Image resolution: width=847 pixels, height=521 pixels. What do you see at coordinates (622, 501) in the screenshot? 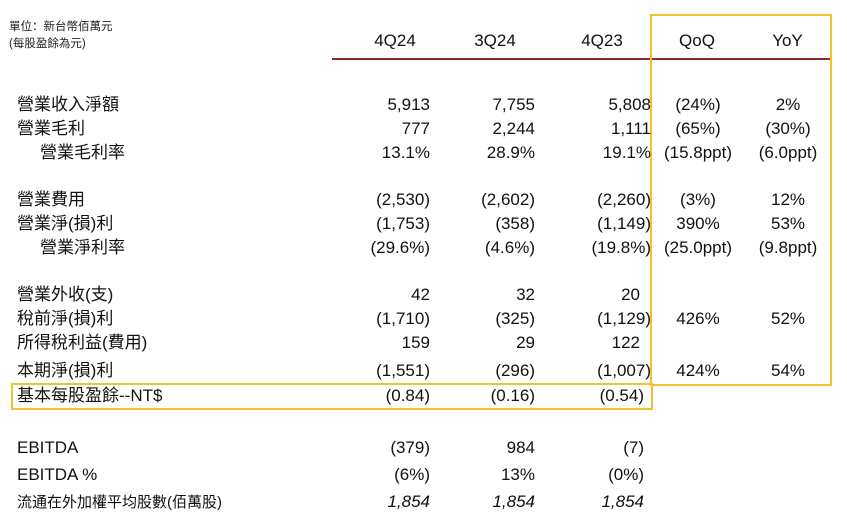
I see `cell-weighted-shares-4q23: 1,854` at bounding box center [622, 501].